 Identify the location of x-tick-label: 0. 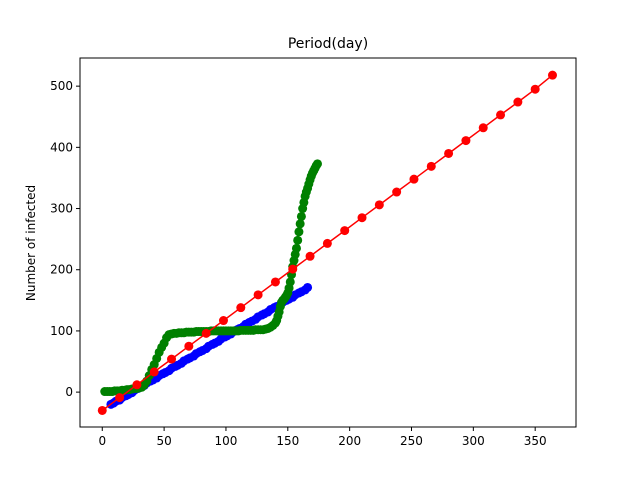
(102, 441).